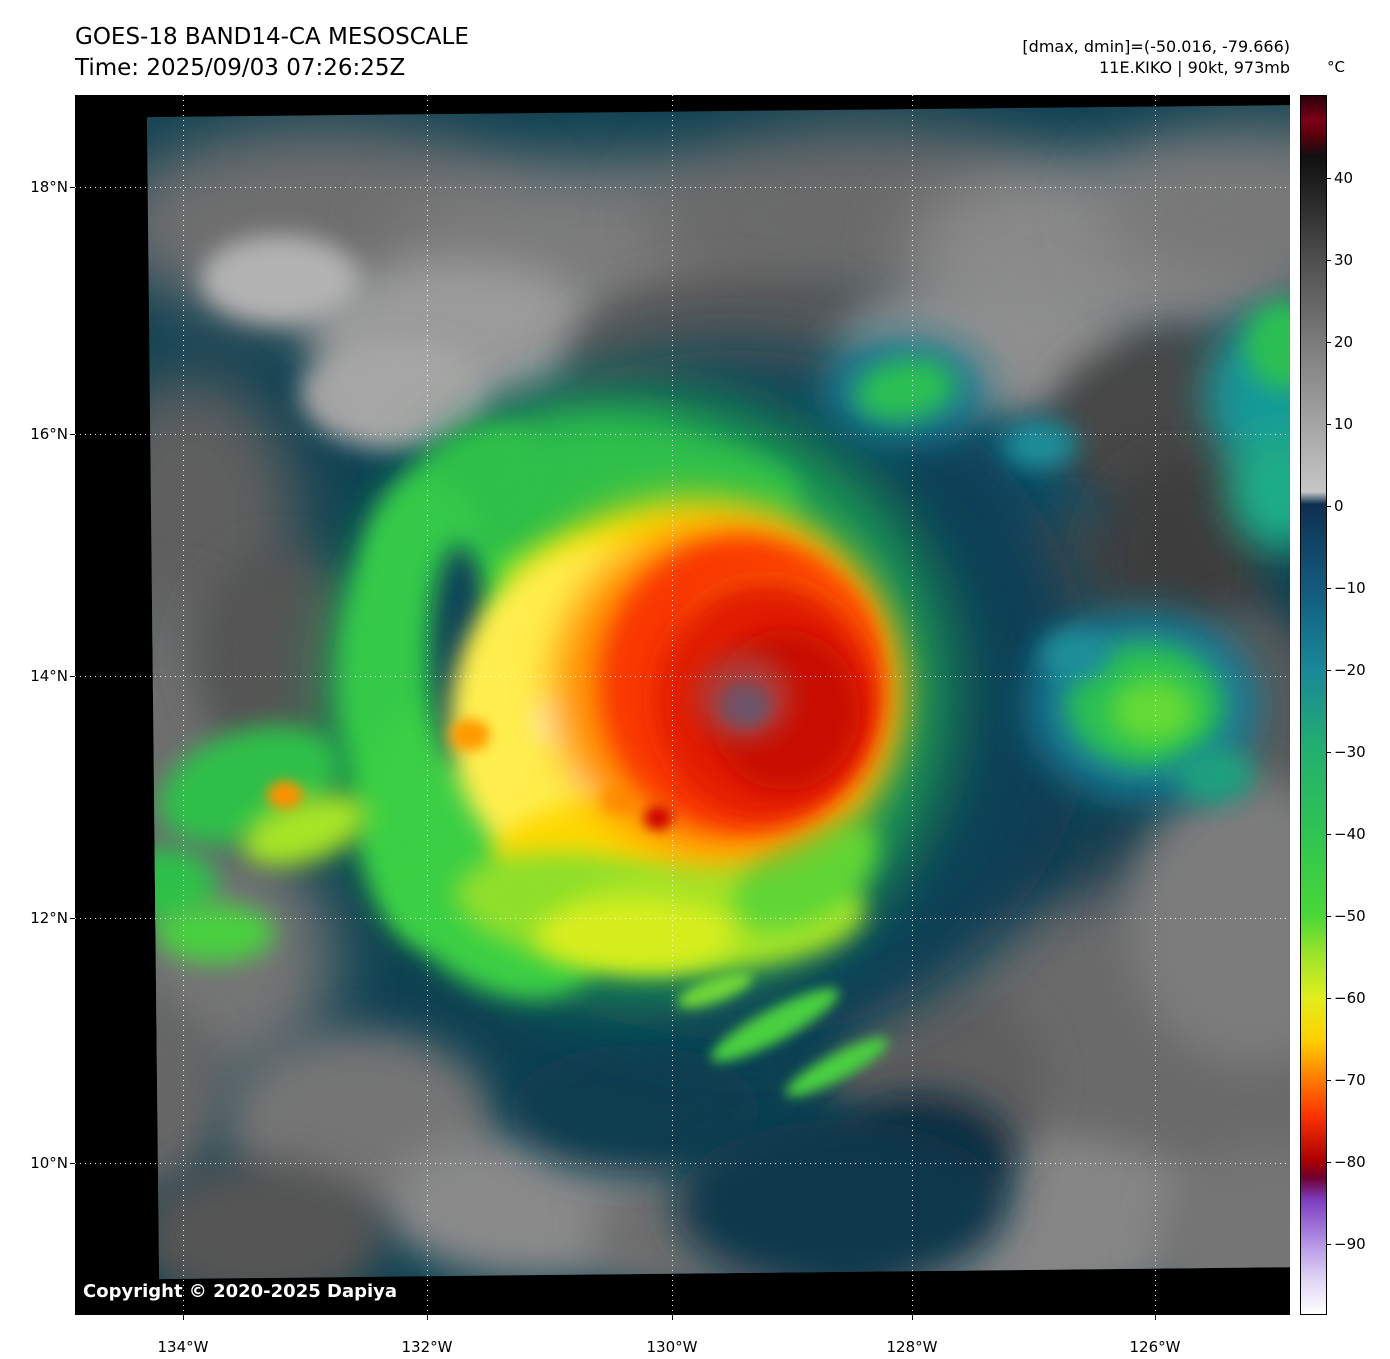 The width and height of the screenshot is (1390, 1359). What do you see at coordinates (1350, 834) in the screenshot?
I see `colorbar-tick-label: −40` at bounding box center [1350, 834].